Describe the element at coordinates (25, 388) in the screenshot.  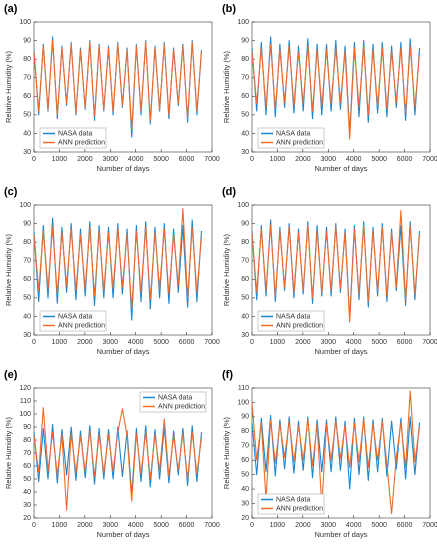
I see `y-tick-label: 120` at that location.